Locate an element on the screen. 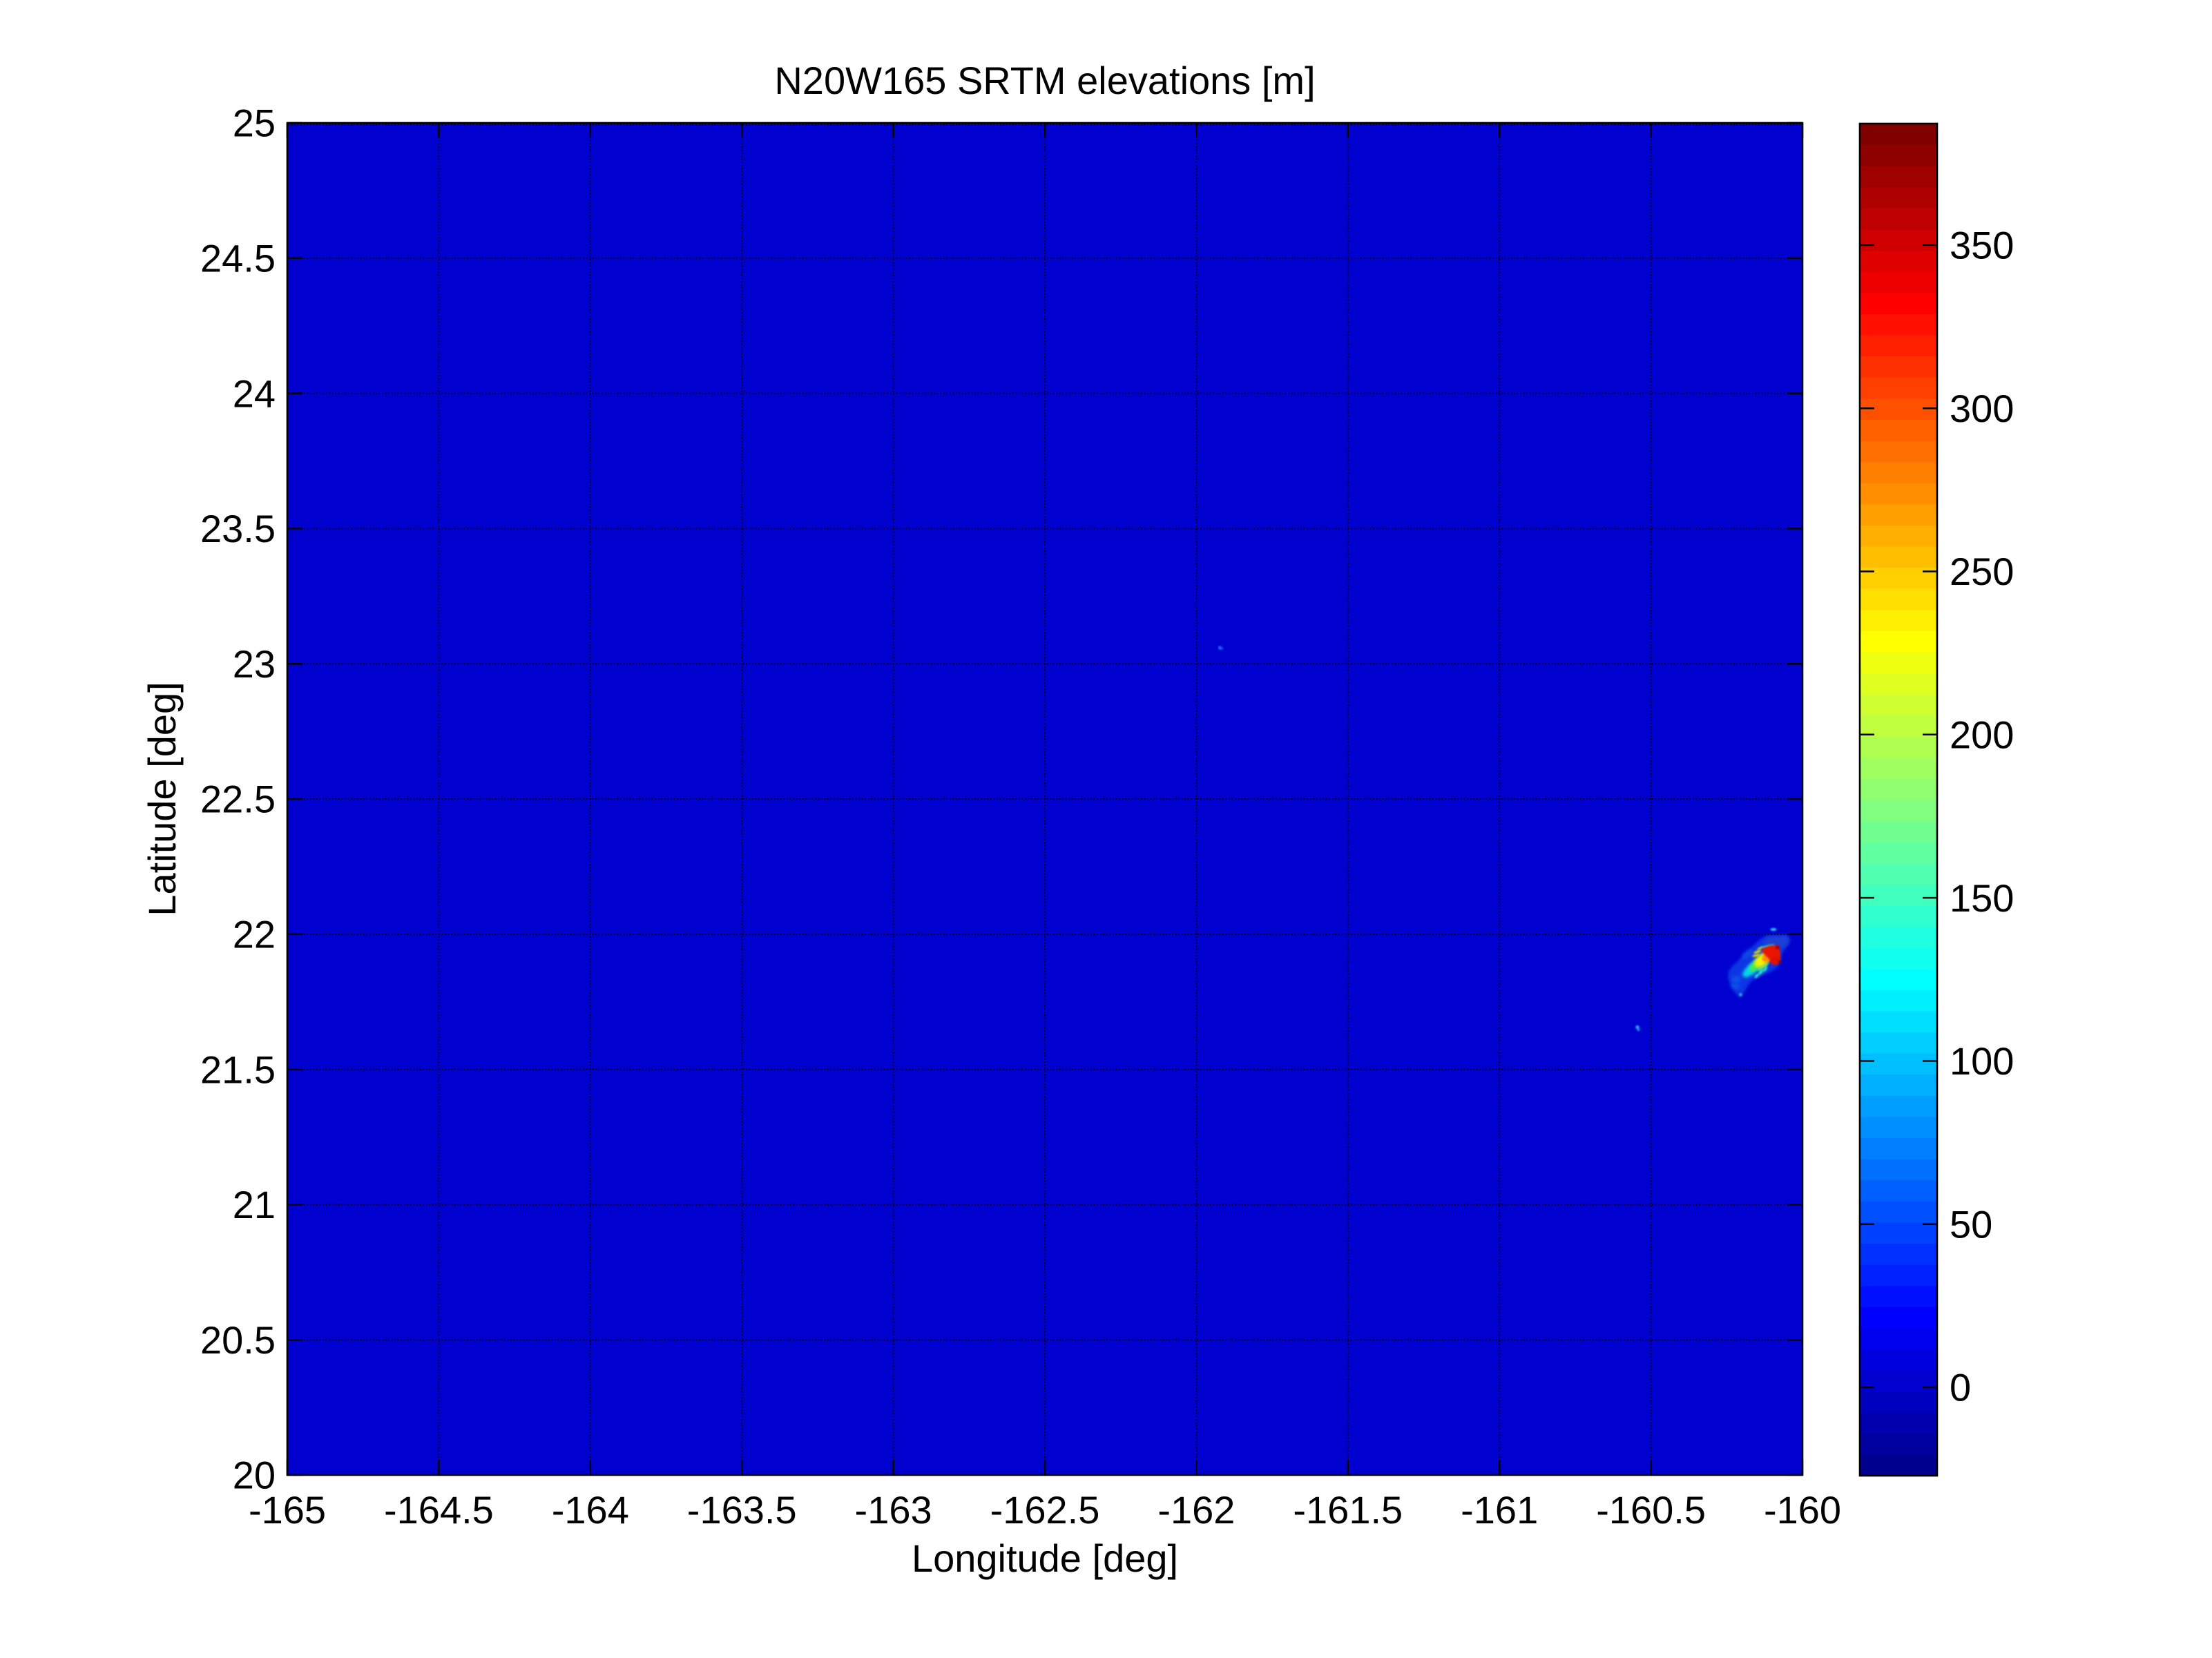 The image size is (2212, 1658). svg-text: -164.5 is located at coordinates (439, 1510).